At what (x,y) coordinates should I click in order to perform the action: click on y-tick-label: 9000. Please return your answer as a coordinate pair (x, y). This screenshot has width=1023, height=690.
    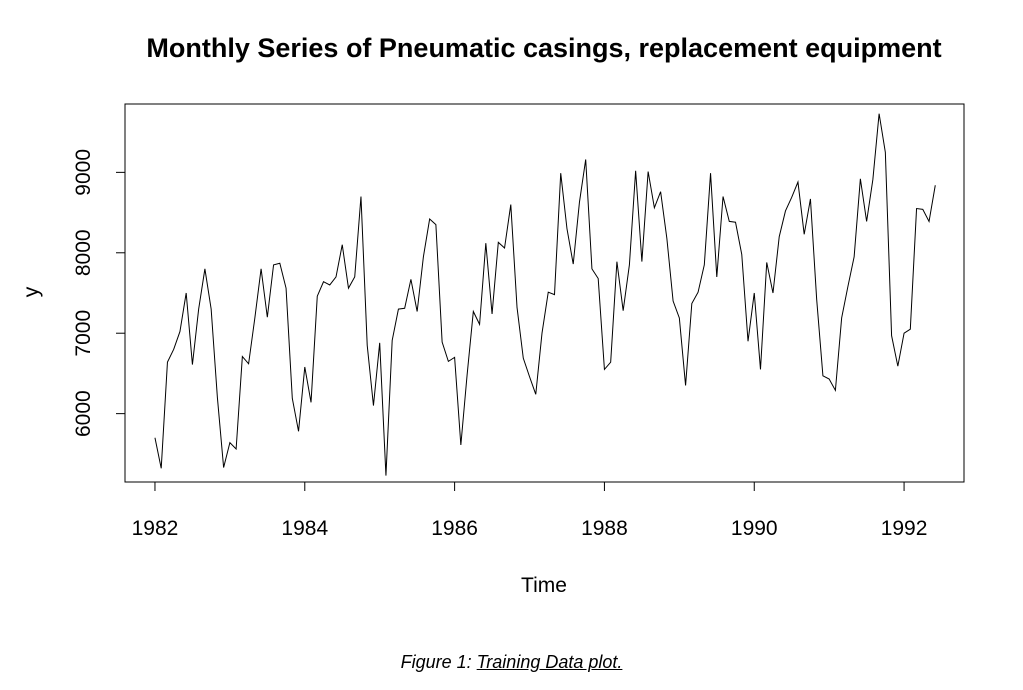
    Looking at the image, I should click on (83, 172).